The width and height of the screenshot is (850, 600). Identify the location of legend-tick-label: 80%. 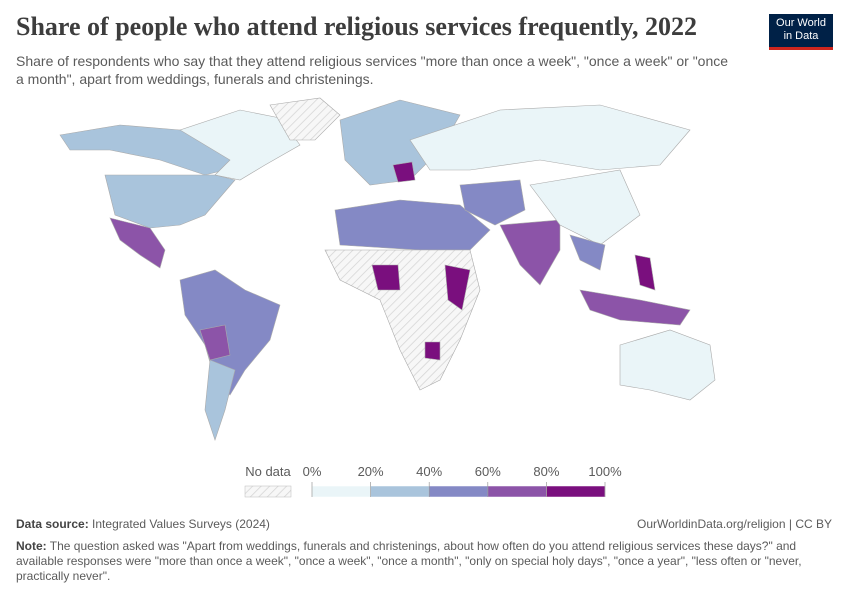
(546, 471).